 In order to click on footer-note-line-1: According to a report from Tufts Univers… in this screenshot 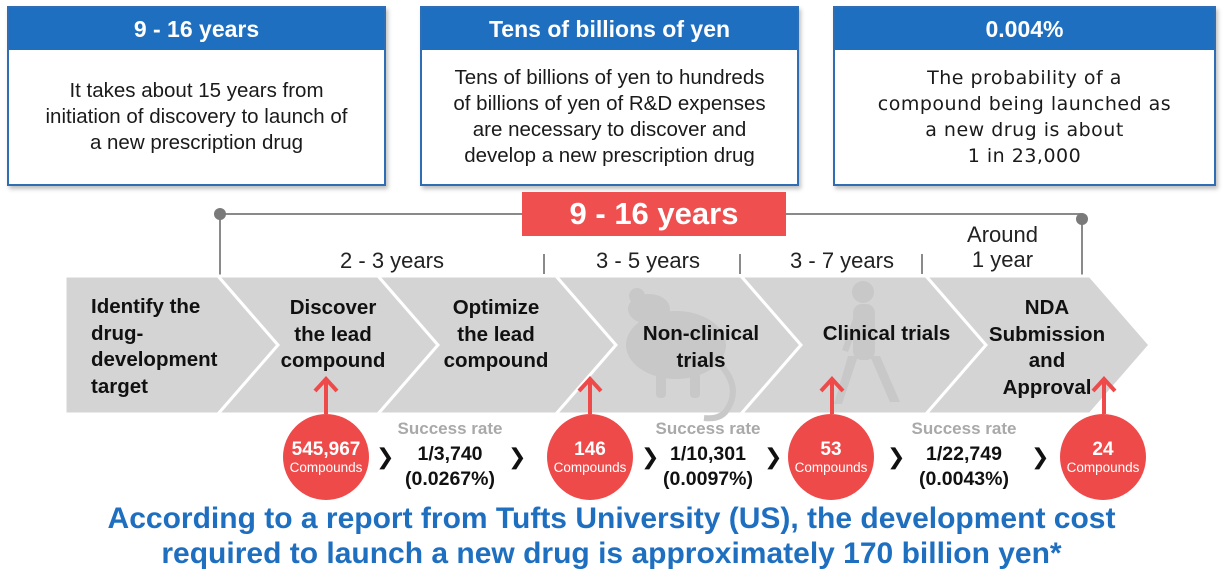, I will do `click(611, 518)`.